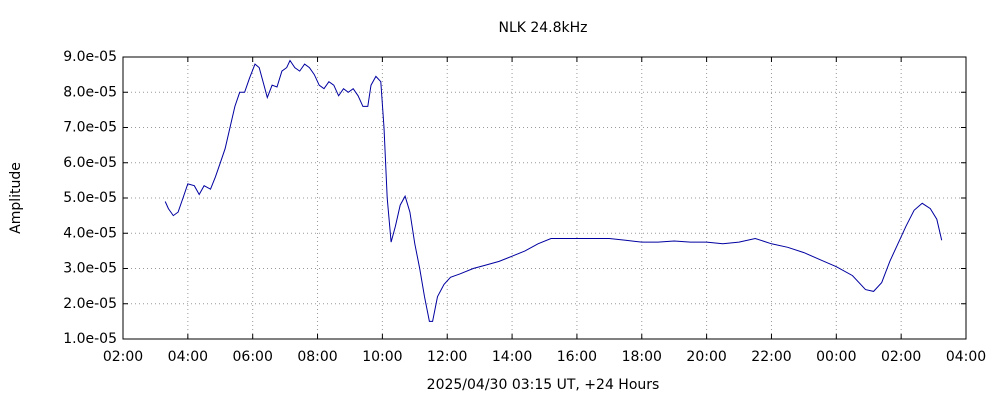  I want to click on y-tick-label: 5.0e-05, so click(90, 198).